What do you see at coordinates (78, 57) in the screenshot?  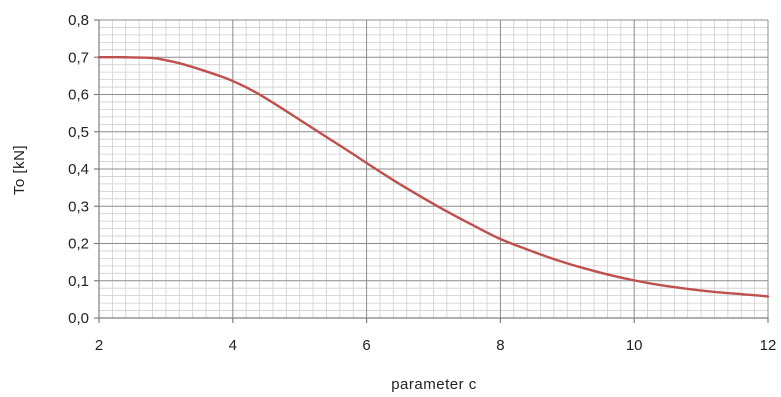 I see `y-tick-label: 0,7` at bounding box center [78, 57].